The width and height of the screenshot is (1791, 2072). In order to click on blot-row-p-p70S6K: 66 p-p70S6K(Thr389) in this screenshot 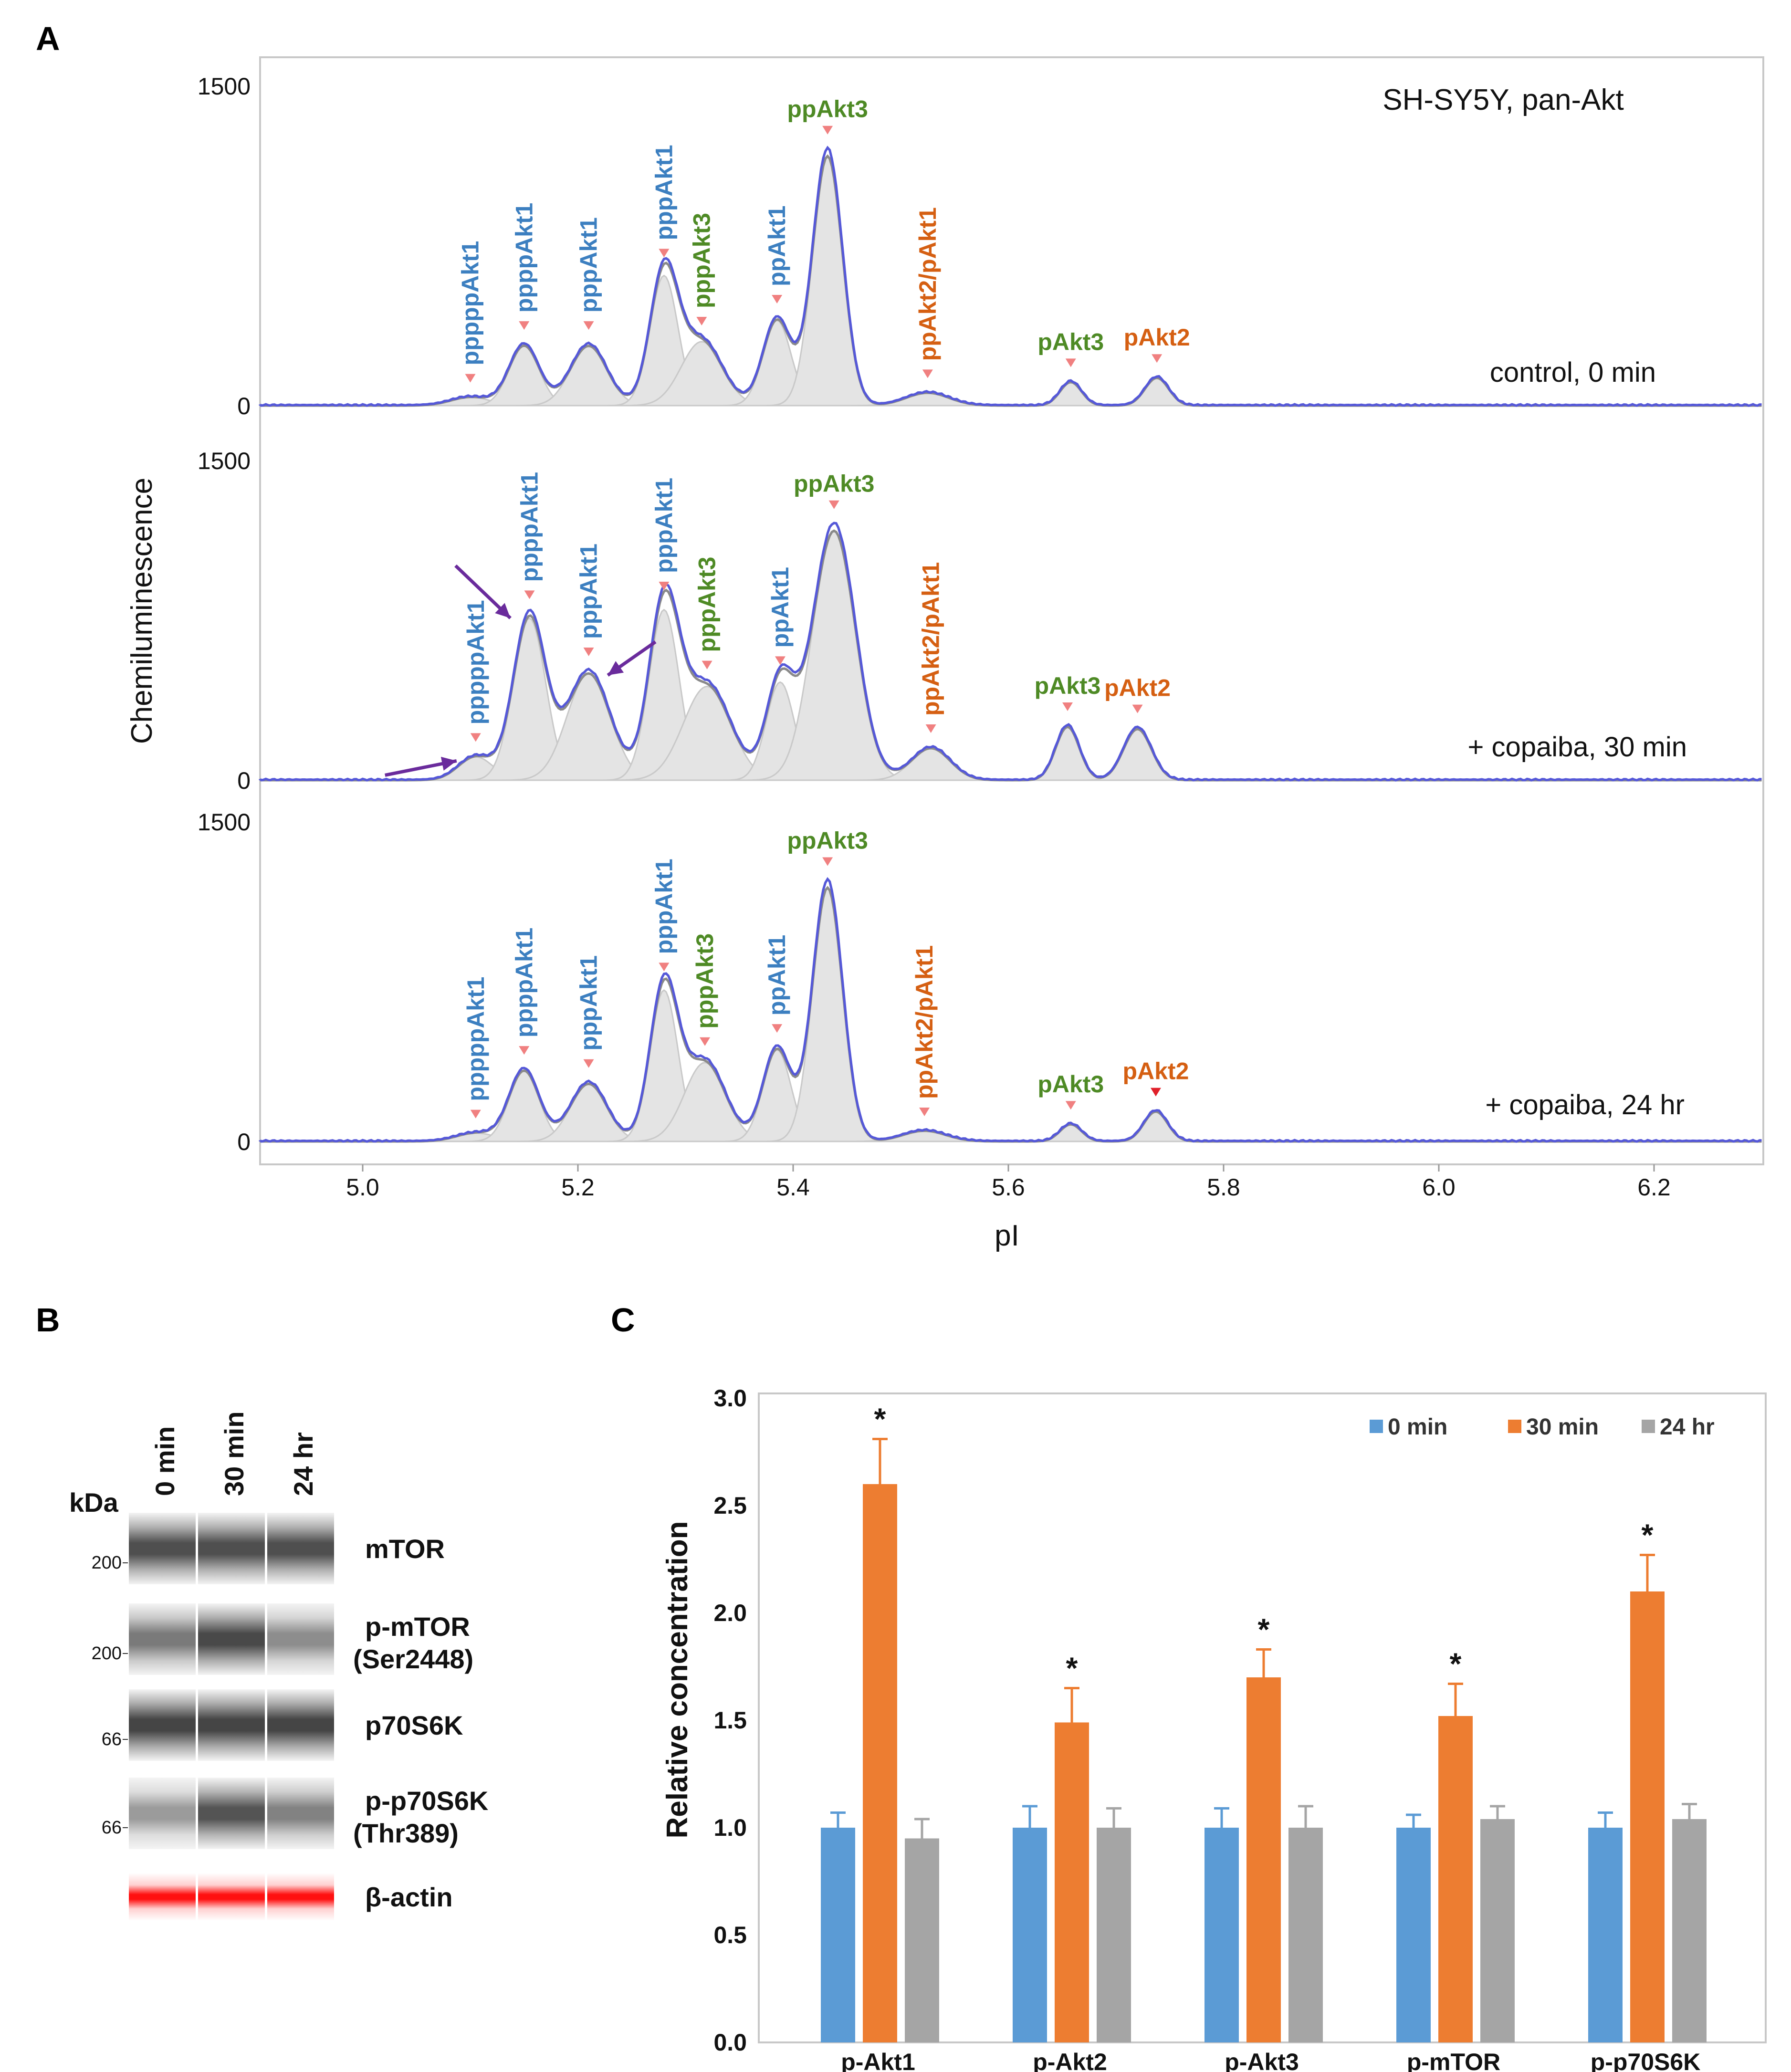, I will do `click(295, 1813)`.